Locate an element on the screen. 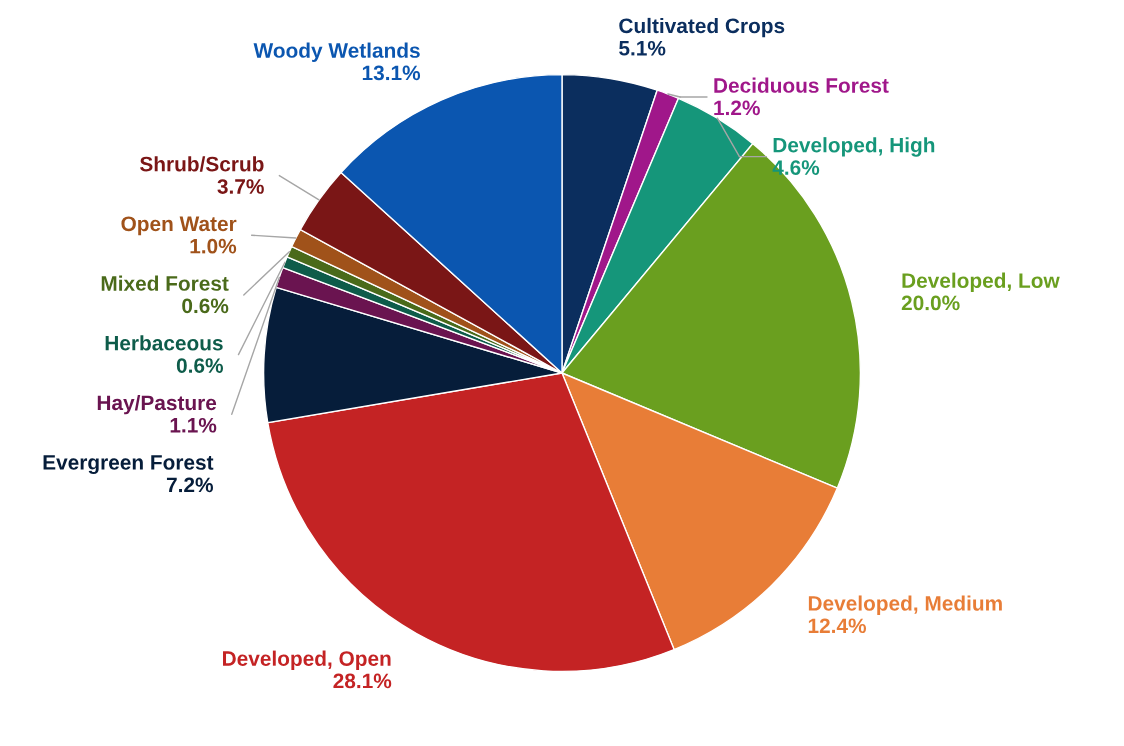 This screenshot has height=746, width=1124. slice-label: Developed, Medium is located at coordinates (905, 605).